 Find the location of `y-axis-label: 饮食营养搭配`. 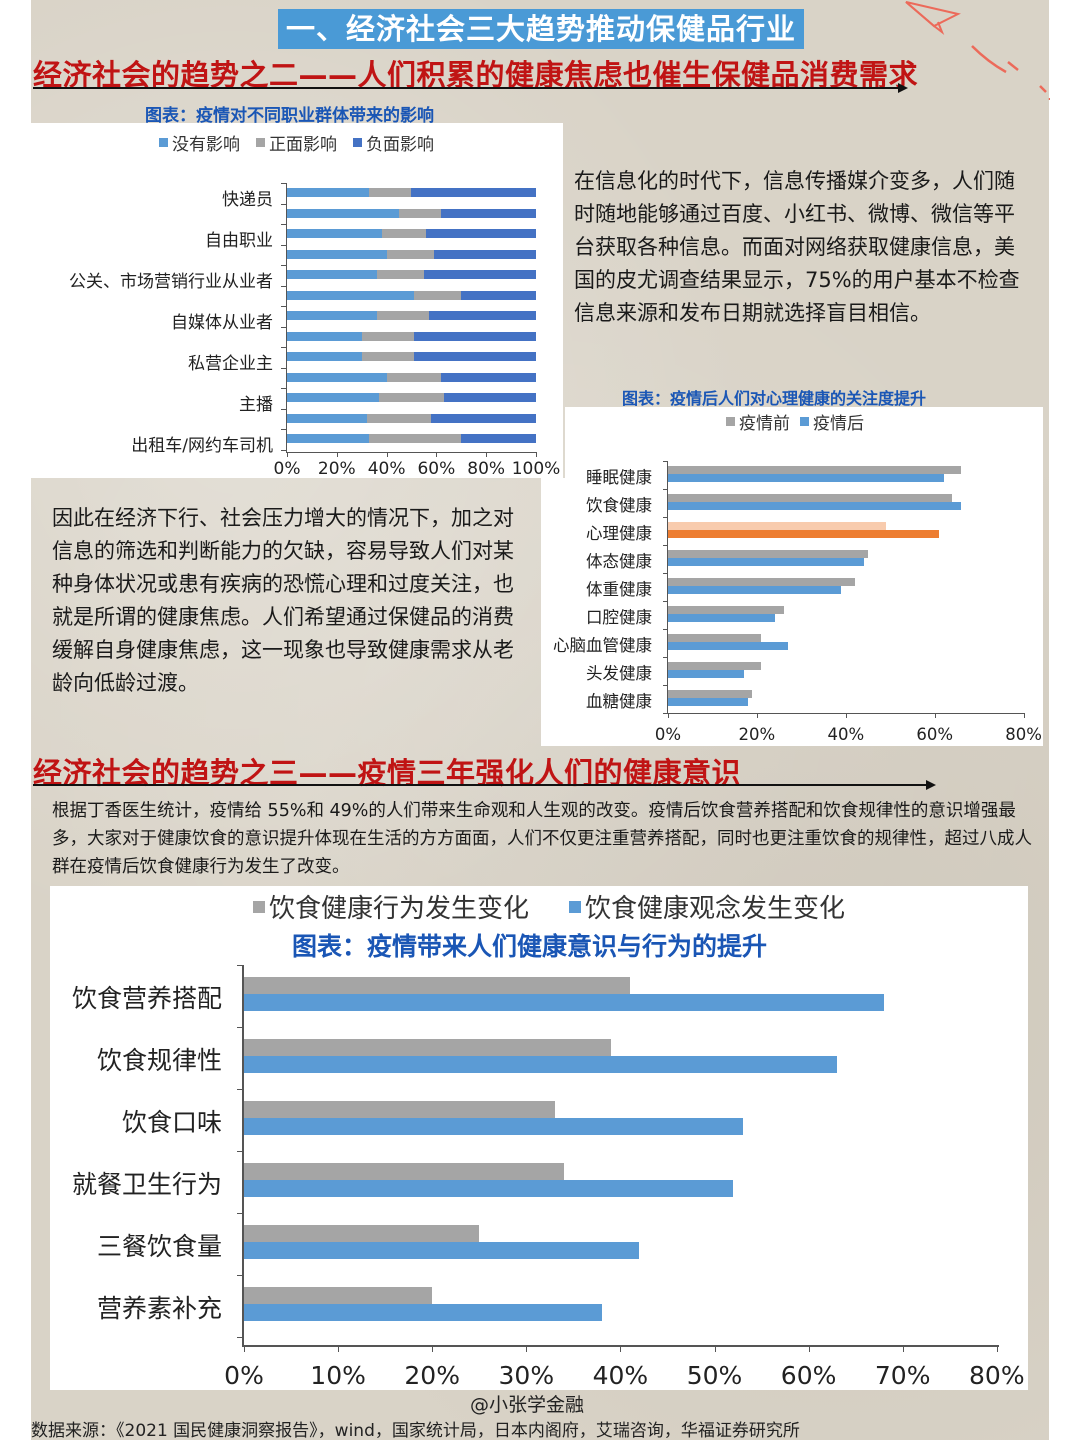

y-axis-label: 饮食营养搭配 is located at coordinates (146, 998).